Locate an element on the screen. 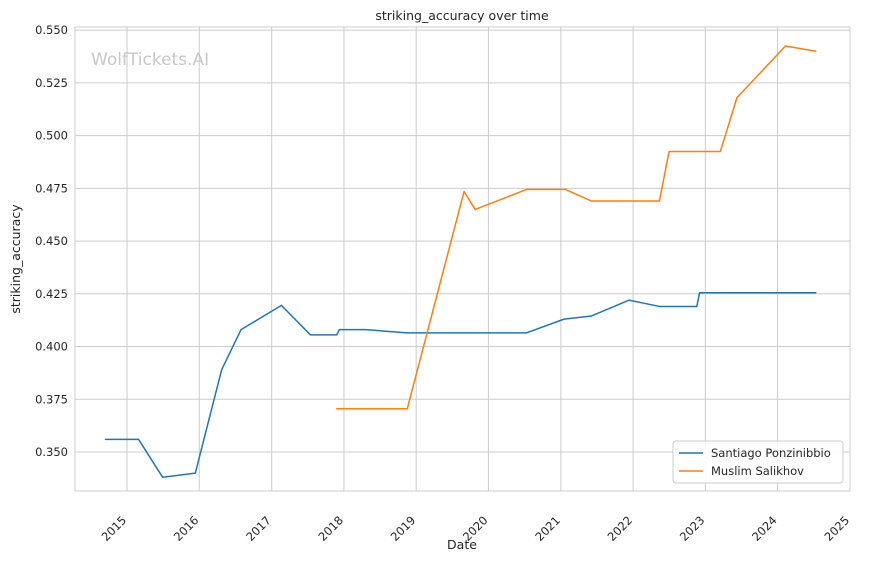  y-tick-label: 0.375 is located at coordinates (51, 399).